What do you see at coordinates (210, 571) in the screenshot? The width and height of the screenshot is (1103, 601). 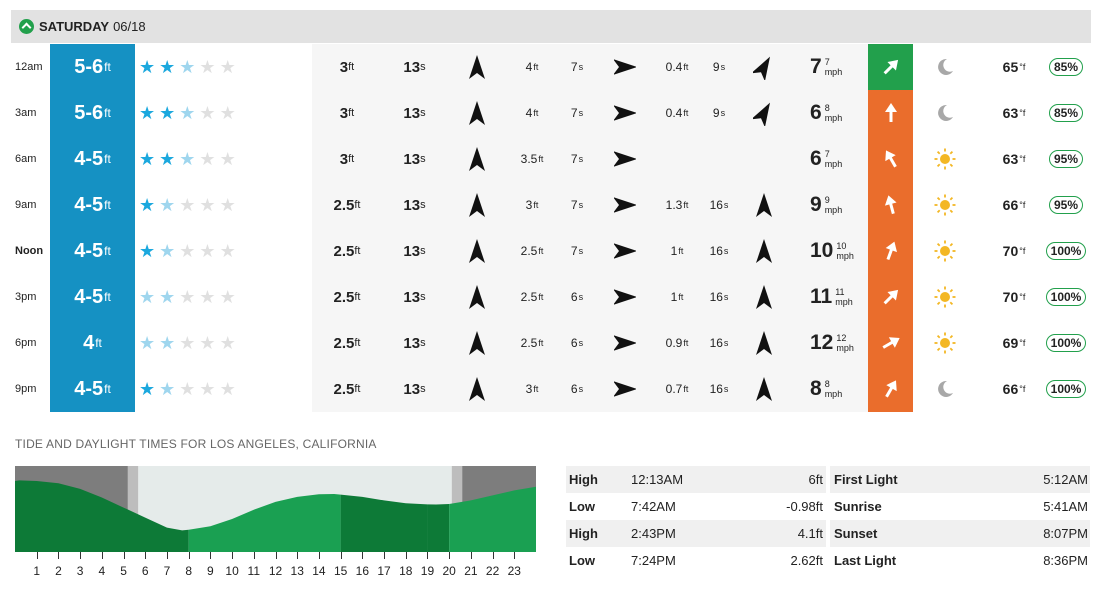 I see `hour-label: 9` at bounding box center [210, 571].